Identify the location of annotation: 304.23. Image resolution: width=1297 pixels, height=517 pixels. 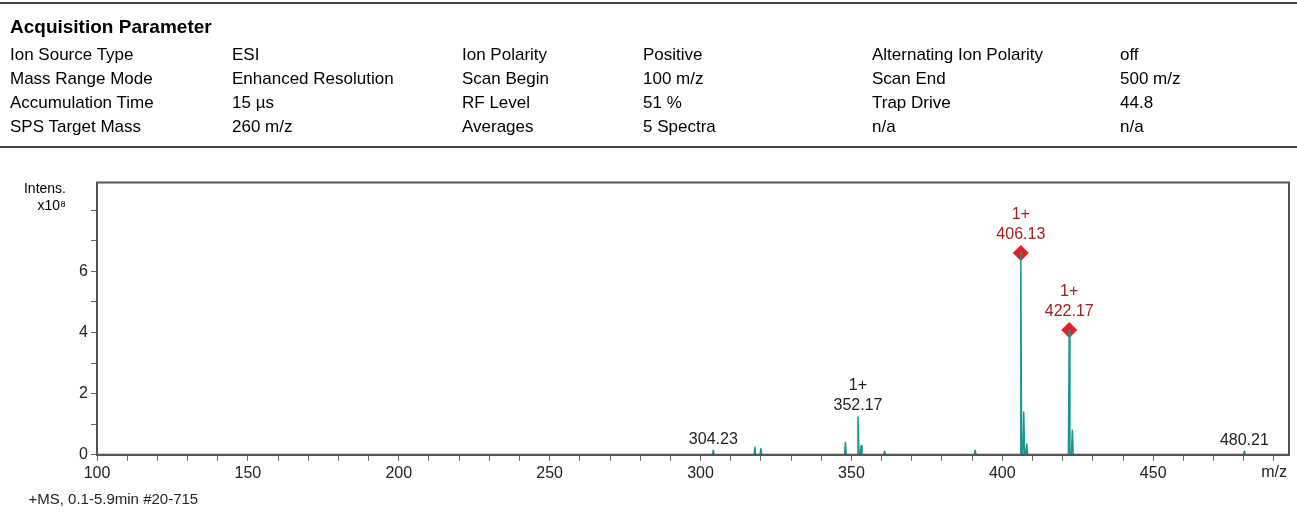
(713, 438).